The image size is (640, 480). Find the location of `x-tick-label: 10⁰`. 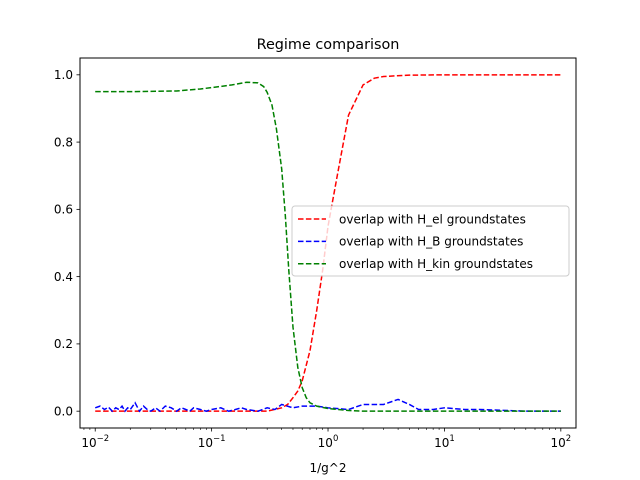

x-tick-label: 10⁰ is located at coordinates (328, 442).